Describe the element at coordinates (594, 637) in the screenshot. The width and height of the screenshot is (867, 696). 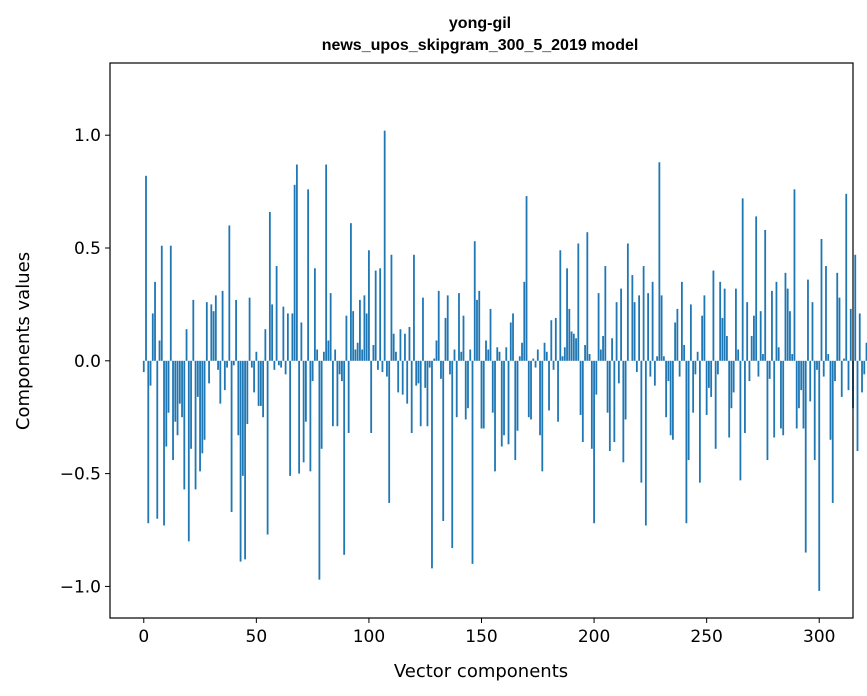
I see `x-tick-label: 200` at that location.